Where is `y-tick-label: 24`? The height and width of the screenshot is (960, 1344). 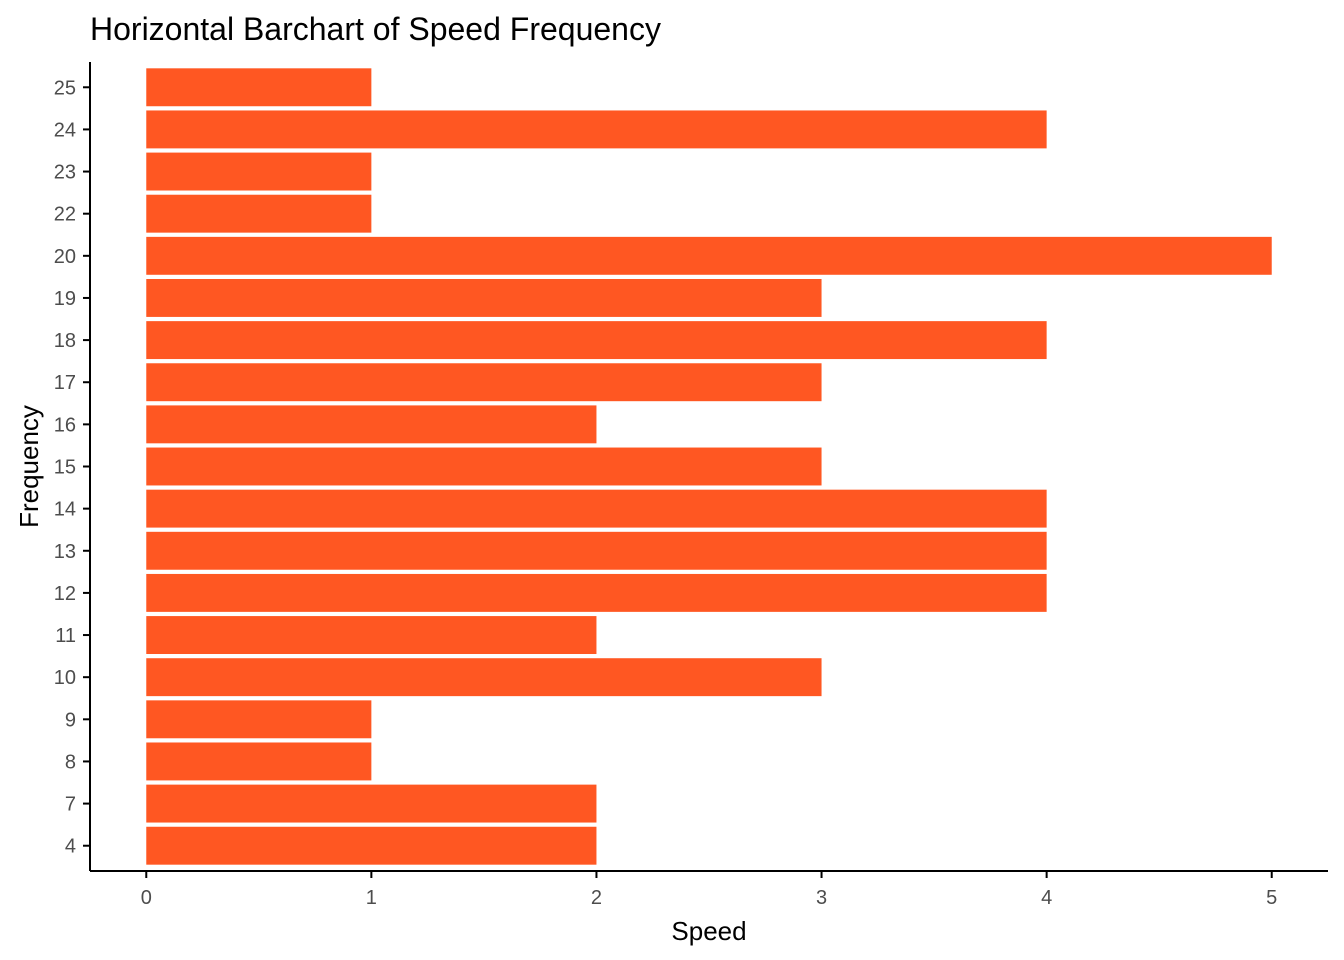
y-tick-label: 24 is located at coordinates (65, 130).